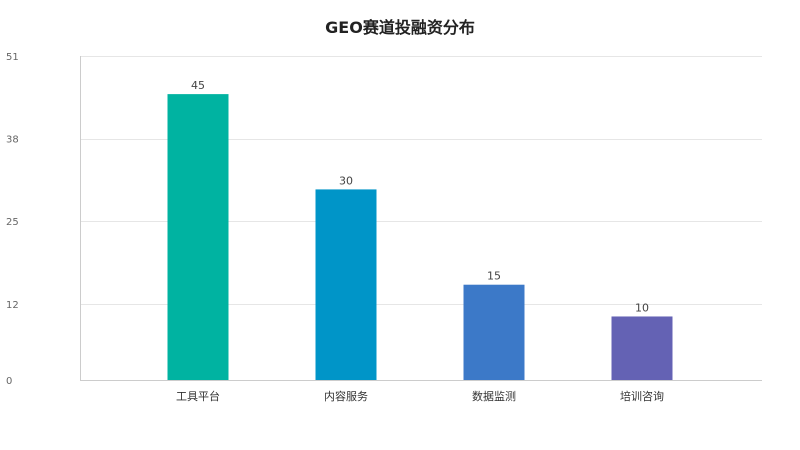  I want to click on data-label: 10, so click(642, 307).